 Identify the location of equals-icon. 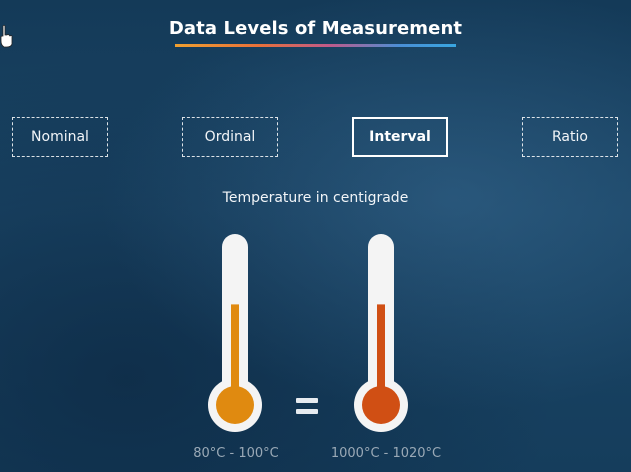
(307, 408).